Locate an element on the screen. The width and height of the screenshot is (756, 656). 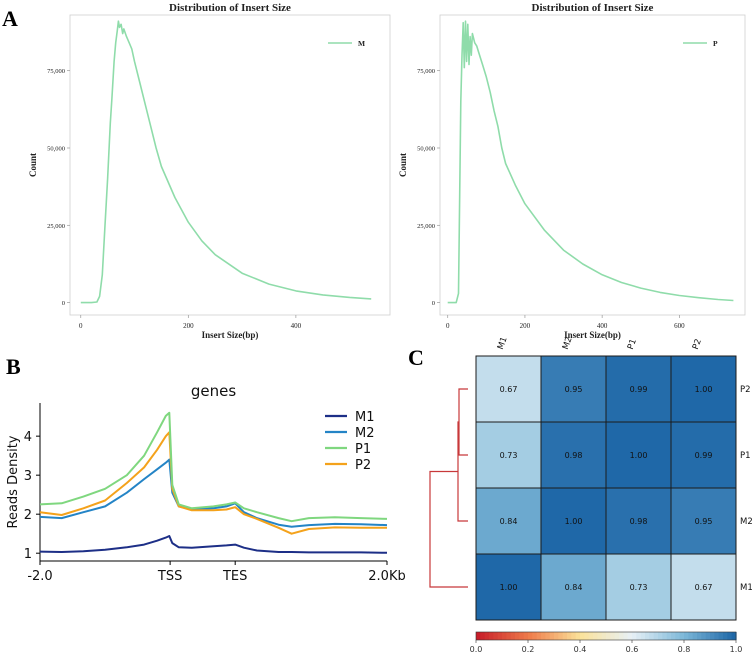
row-label: M2 is located at coordinates (746, 522).